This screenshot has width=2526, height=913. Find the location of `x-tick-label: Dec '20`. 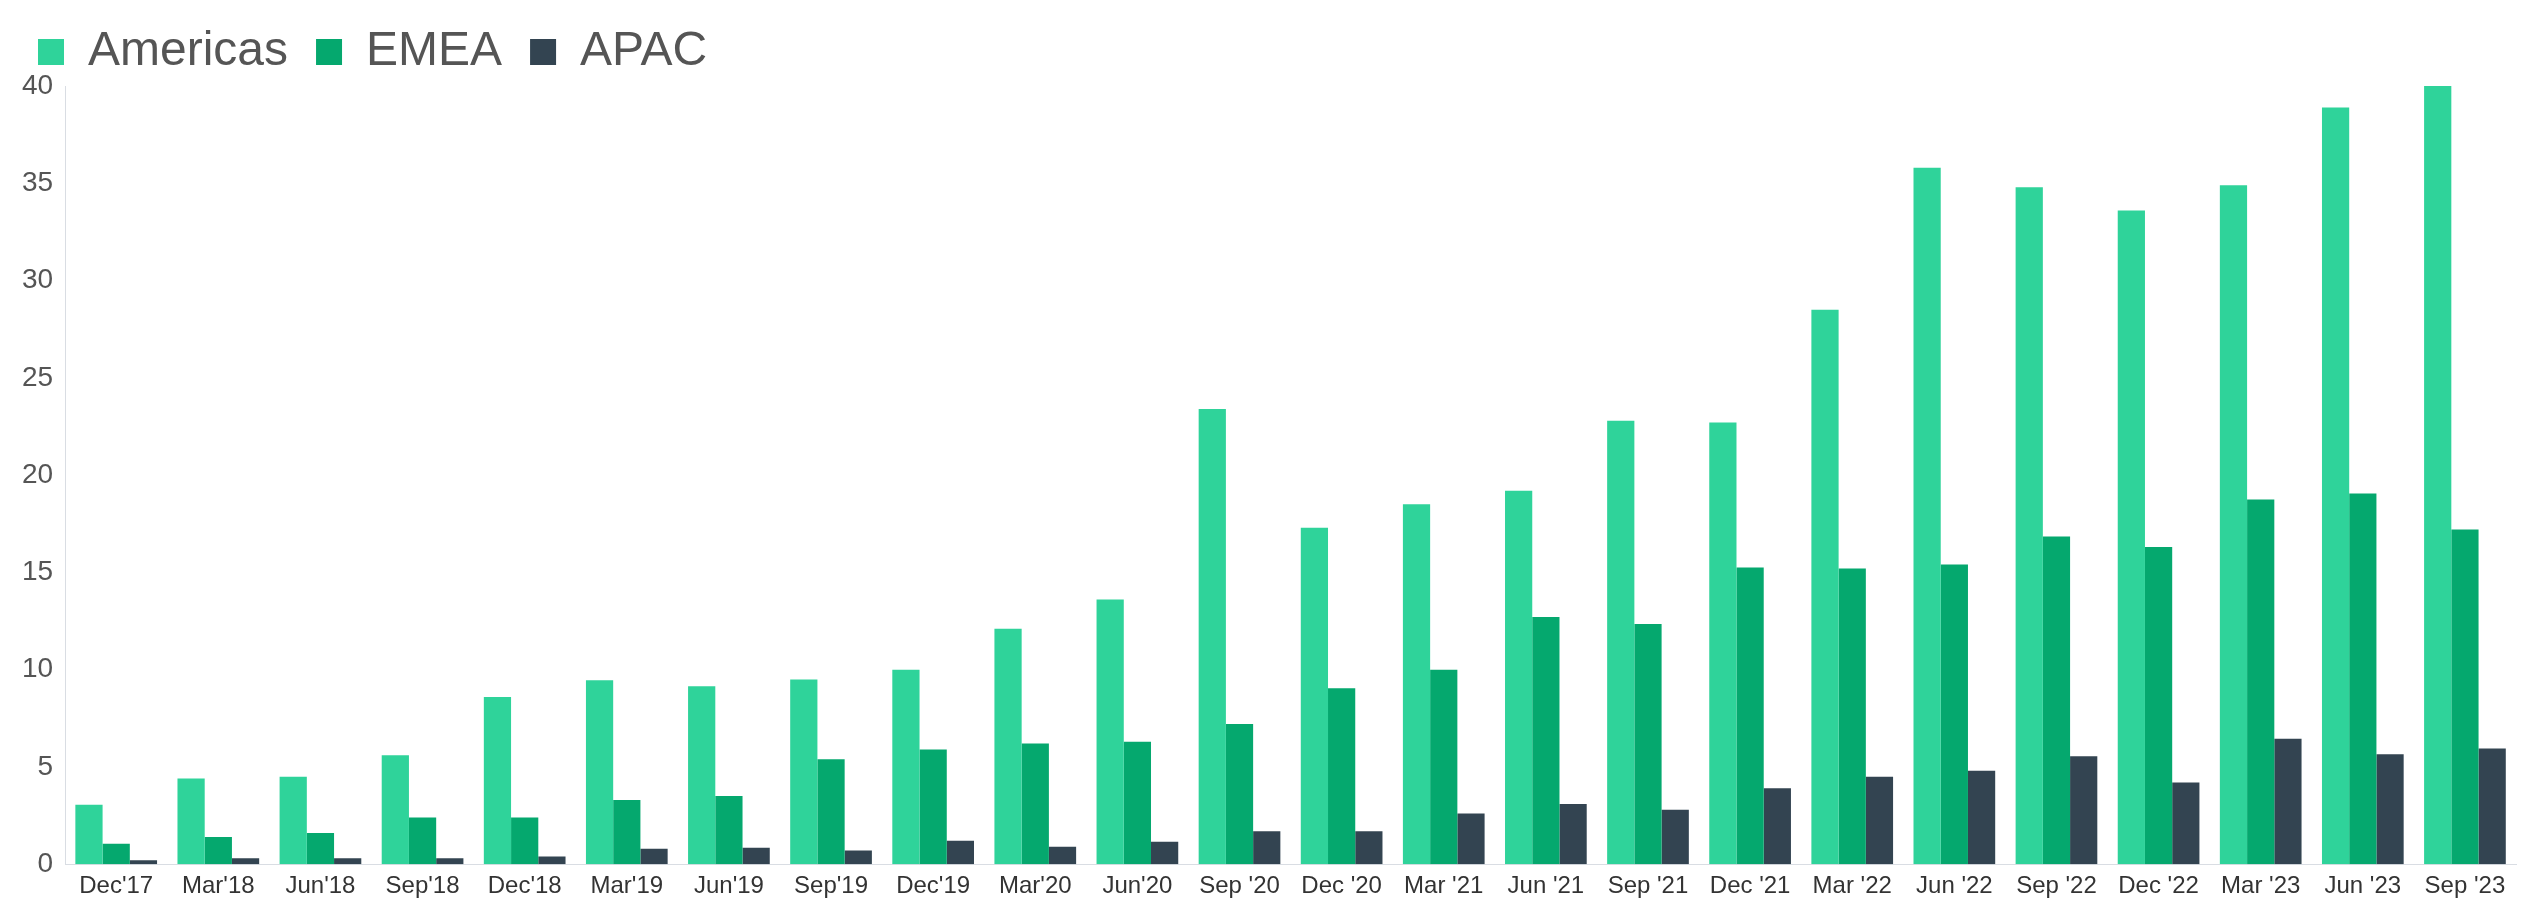

x-tick-label: Dec '20 is located at coordinates (1341, 885).